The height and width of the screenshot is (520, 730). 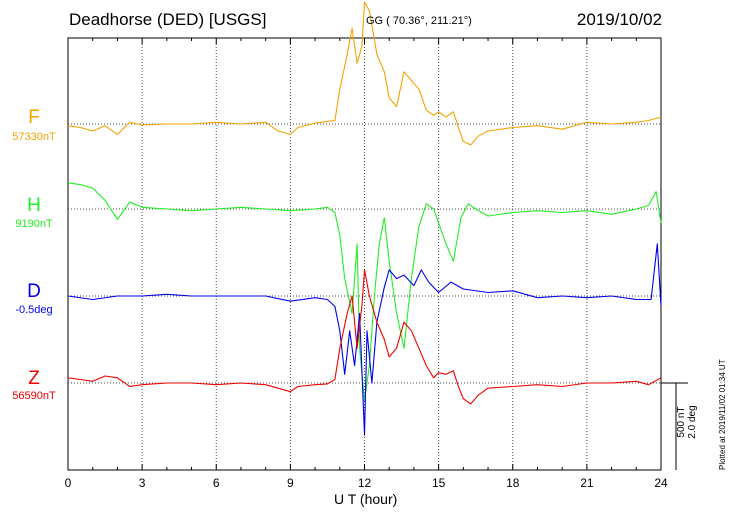 I want to click on x-axis-label: U T (hour), so click(x=366, y=499).